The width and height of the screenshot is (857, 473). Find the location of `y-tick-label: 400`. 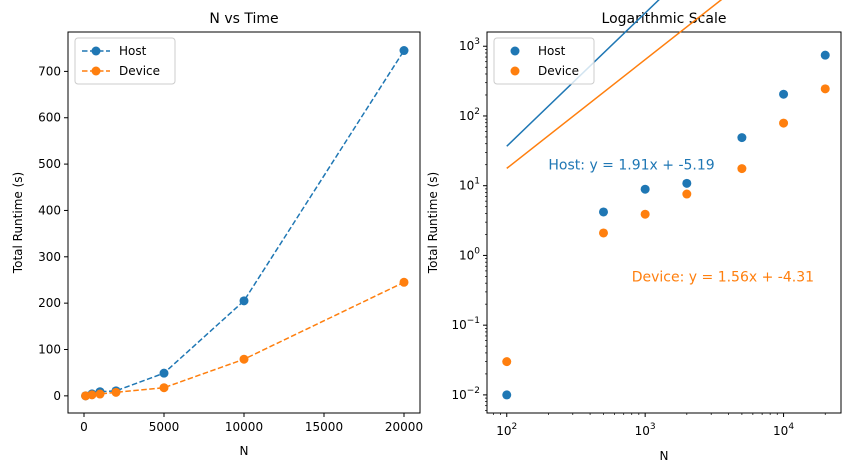

y-tick-label: 400 is located at coordinates (49, 210).